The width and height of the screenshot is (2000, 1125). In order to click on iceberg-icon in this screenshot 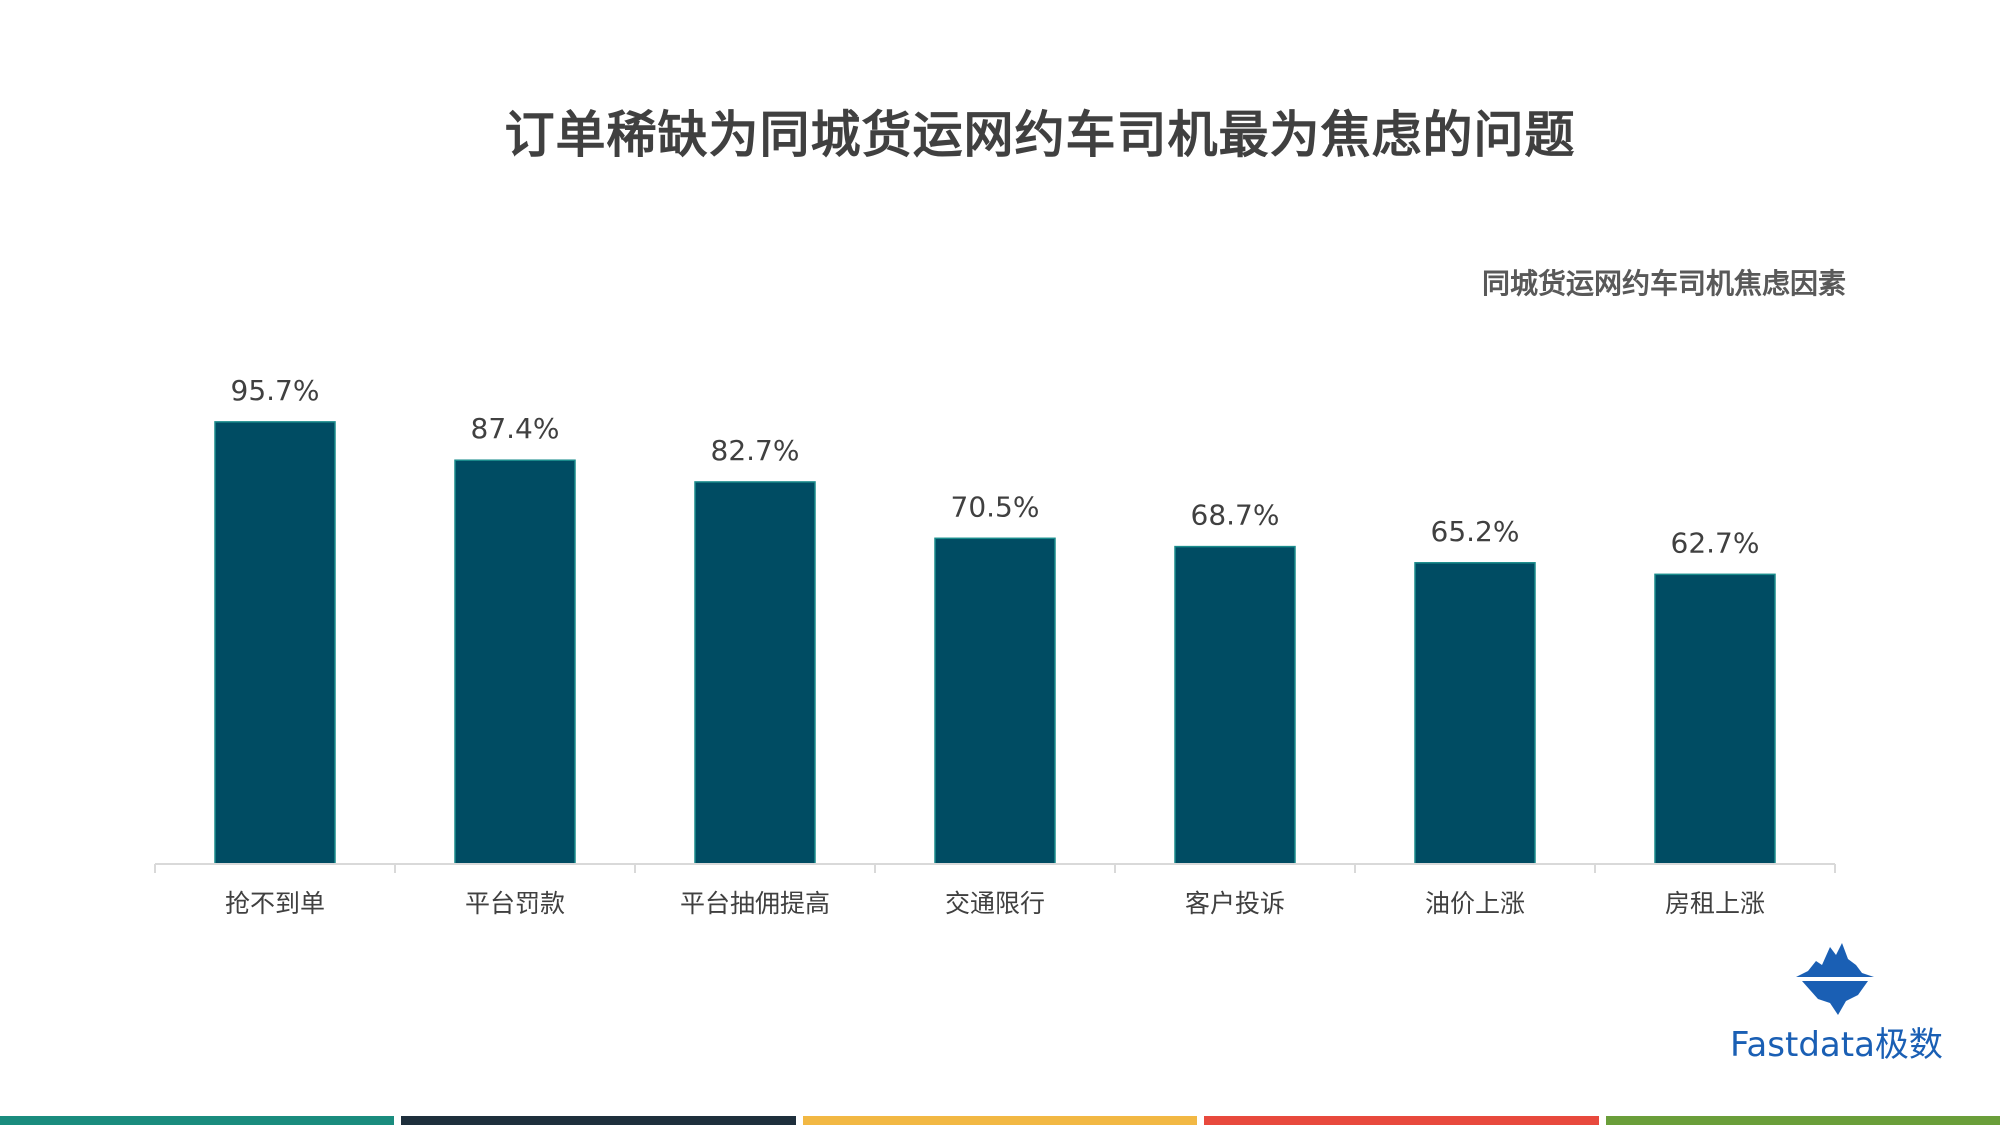, I will do `click(1835, 979)`.